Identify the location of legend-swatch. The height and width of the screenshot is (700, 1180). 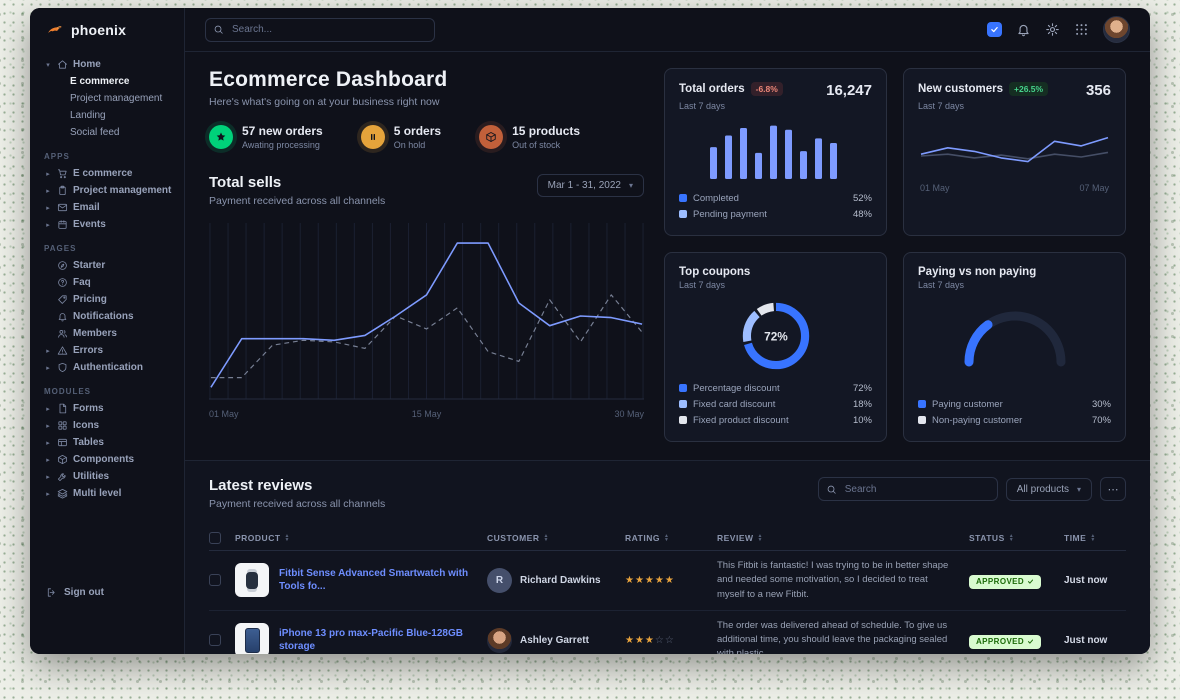
(683, 198).